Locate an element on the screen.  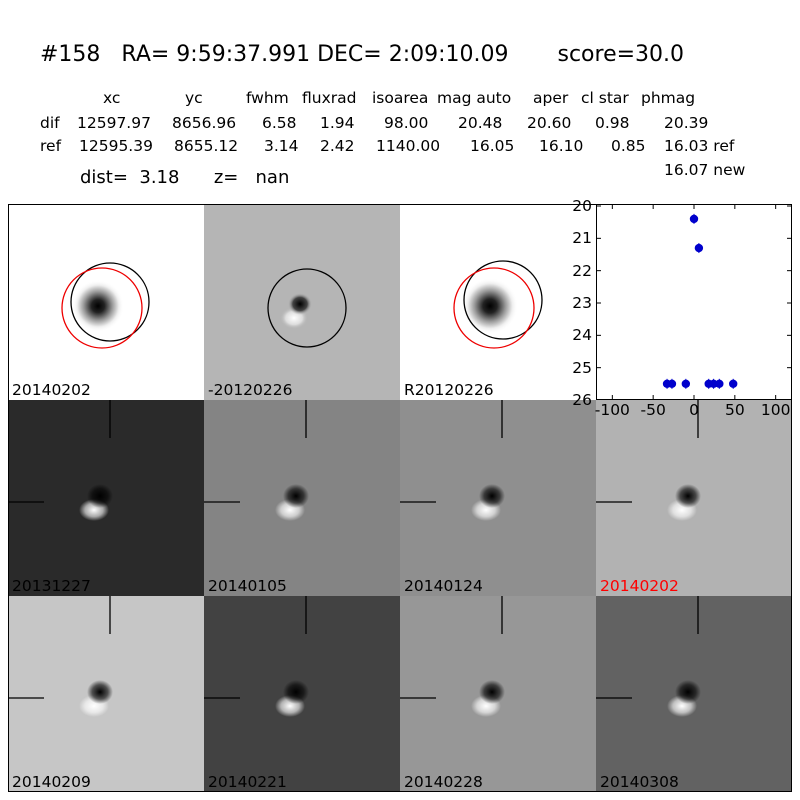
stamp-epoch-label: 20140209 is located at coordinates (51, 782).